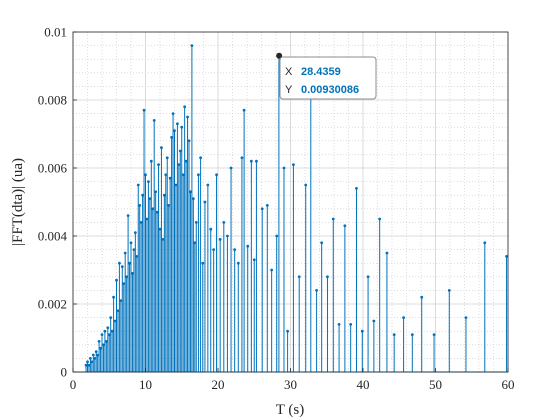  I want to click on datatip: X 28.4359 Y 0.00930086, so click(326, 76).